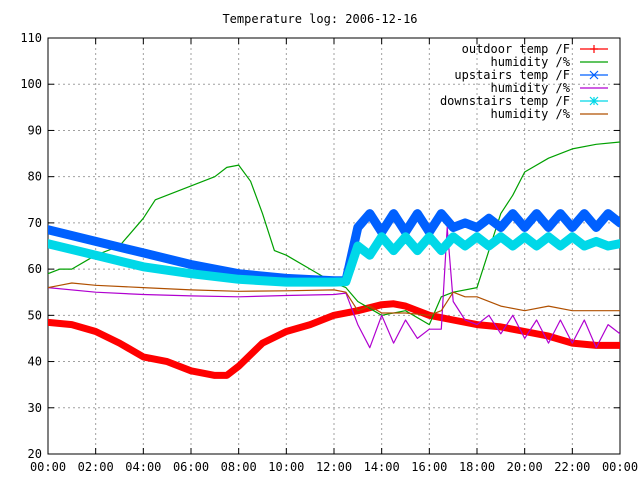  Describe the element at coordinates (429, 467) in the screenshot. I see `x-tick-label: 16:00` at that location.